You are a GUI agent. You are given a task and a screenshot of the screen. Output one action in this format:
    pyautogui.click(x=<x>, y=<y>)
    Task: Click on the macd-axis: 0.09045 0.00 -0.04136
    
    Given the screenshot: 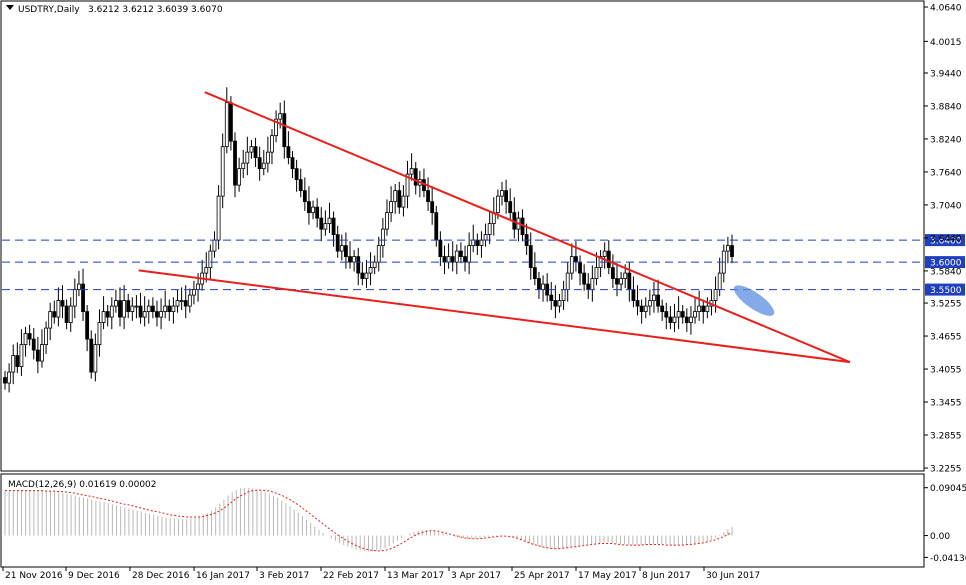 What is the action you would take?
    pyautogui.click(x=945, y=524)
    